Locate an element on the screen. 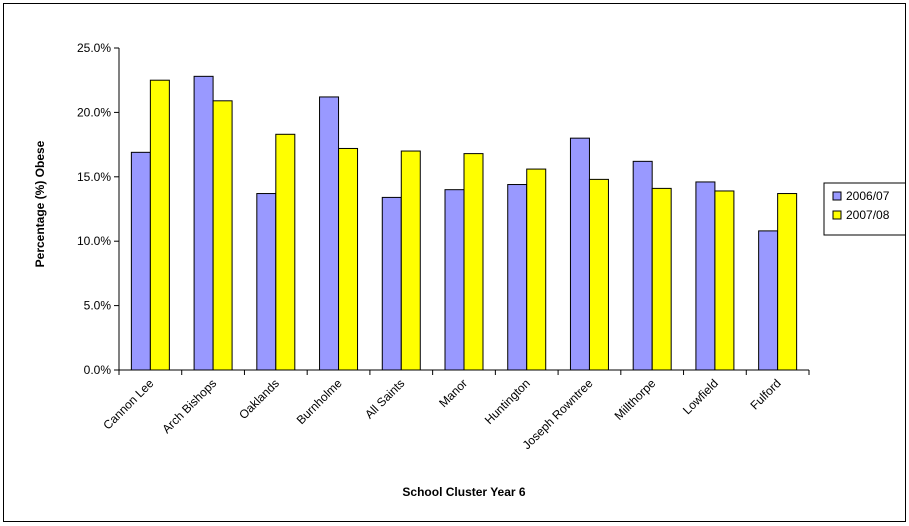 The height and width of the screenshot is (526, 909). x-axis-title: School Cluster Year 6 is located at coordinates (463, 492).